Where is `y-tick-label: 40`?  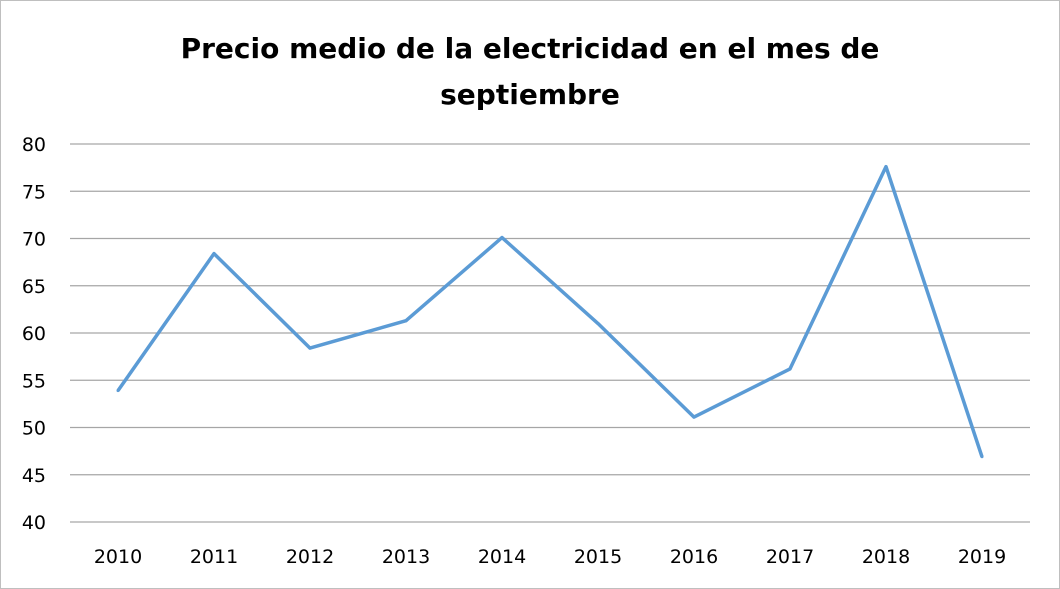 y-tick-label: 40 is located at coordinates (34, 523).